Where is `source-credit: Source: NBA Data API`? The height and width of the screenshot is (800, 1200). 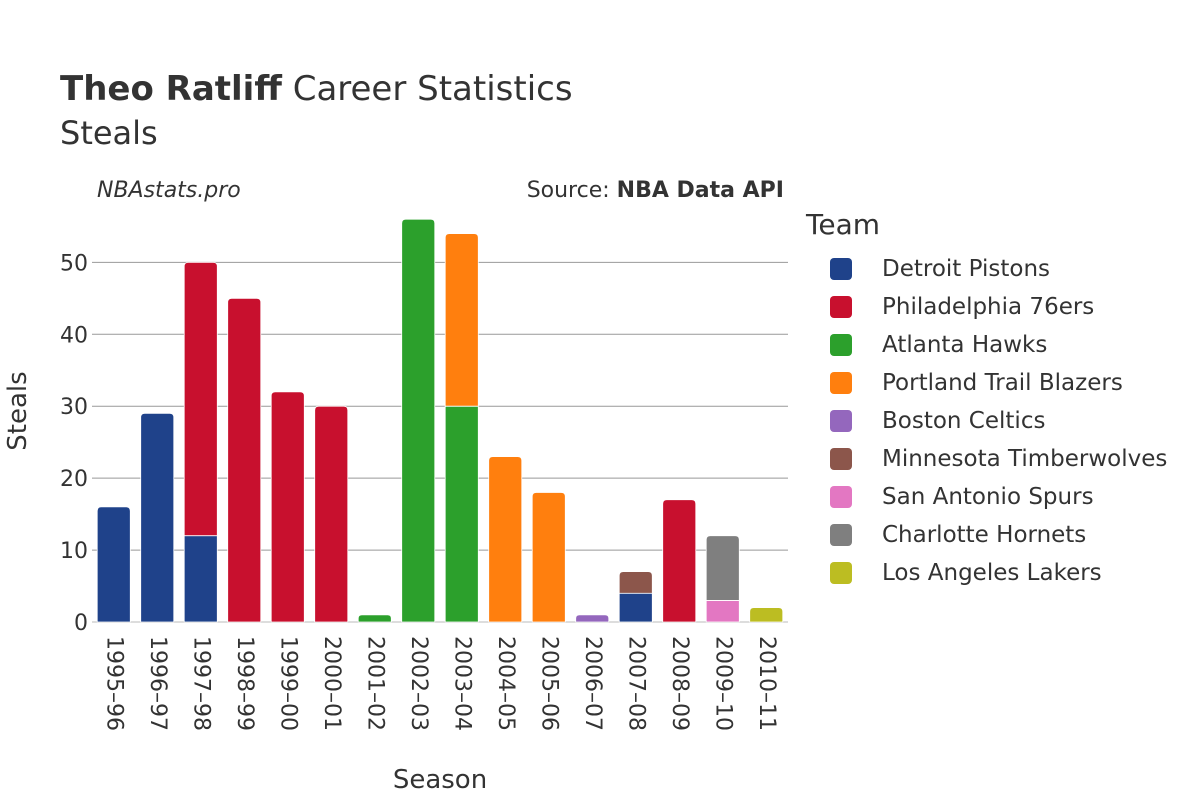 source-credit: Source: NBA Data API is located at coordinates (655, 190).